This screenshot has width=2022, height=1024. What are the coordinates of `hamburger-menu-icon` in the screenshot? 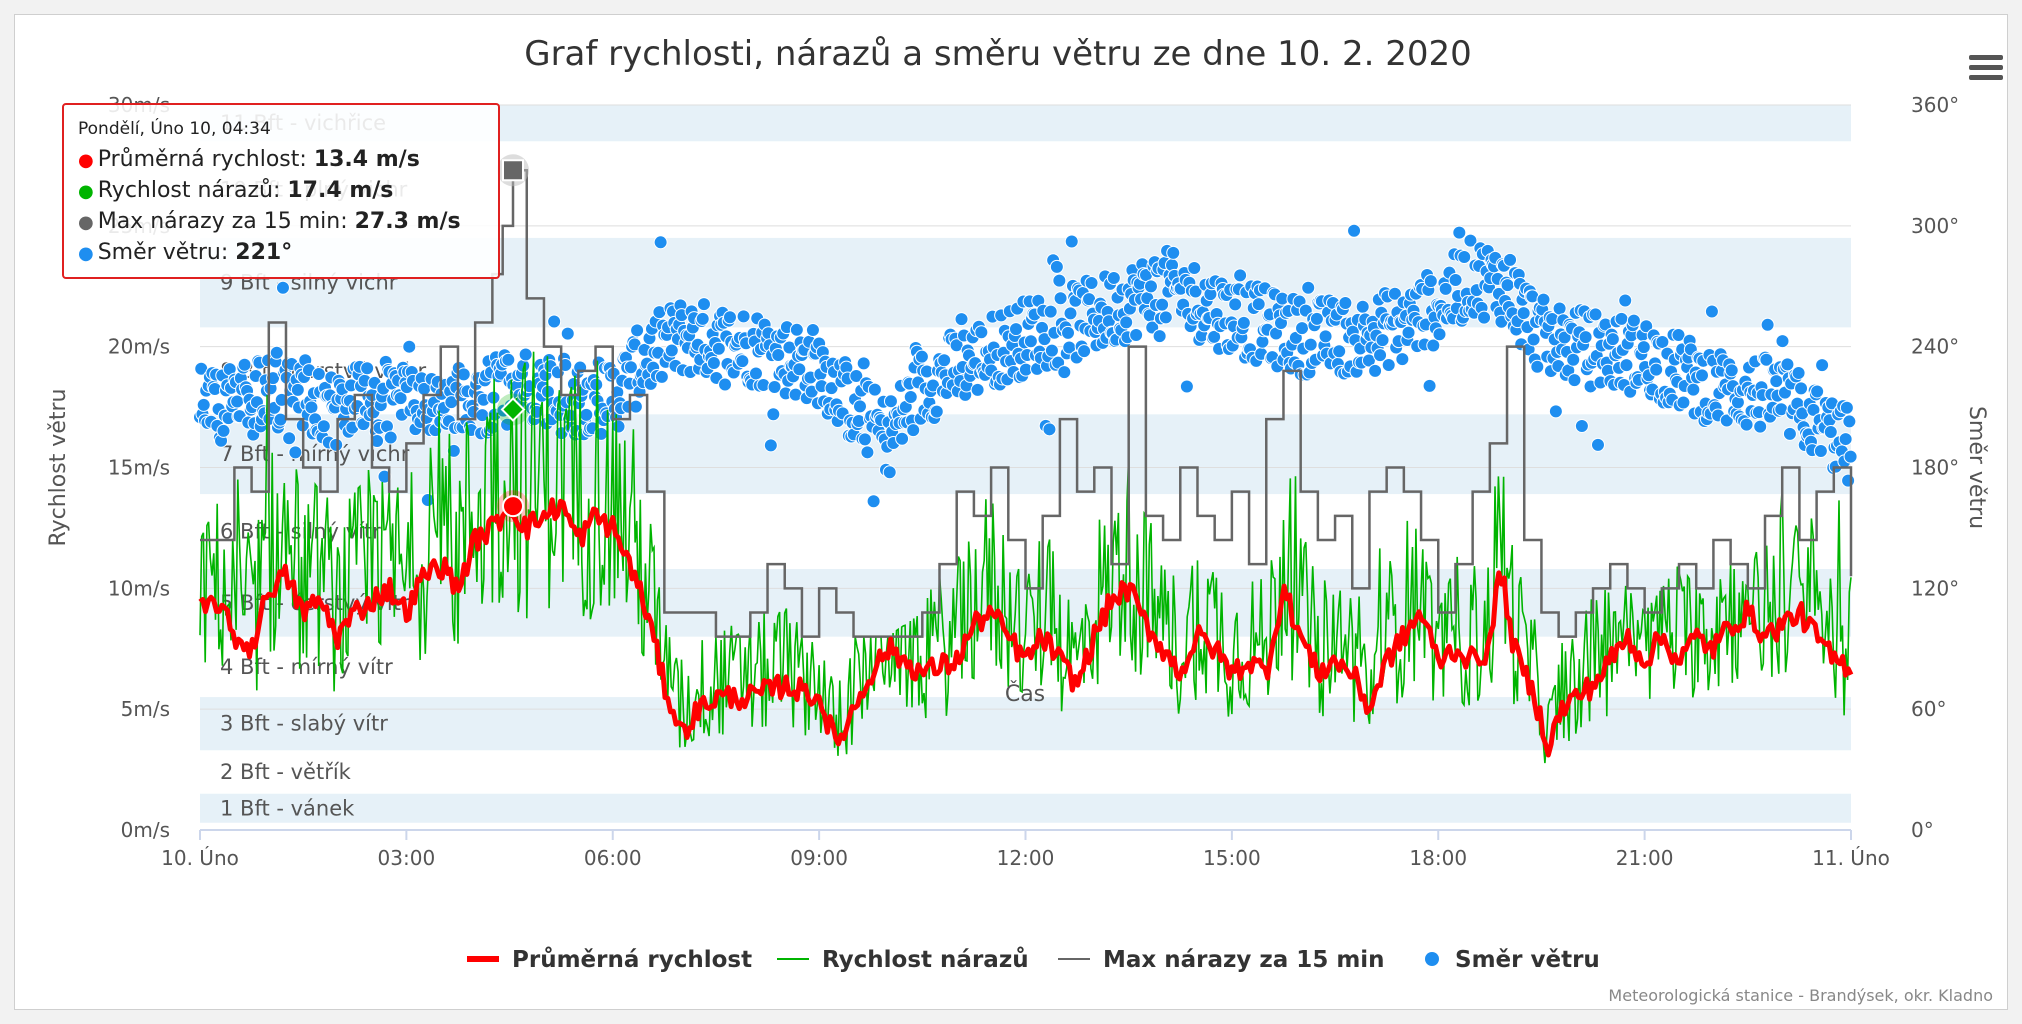 It's located at (1986, 70).